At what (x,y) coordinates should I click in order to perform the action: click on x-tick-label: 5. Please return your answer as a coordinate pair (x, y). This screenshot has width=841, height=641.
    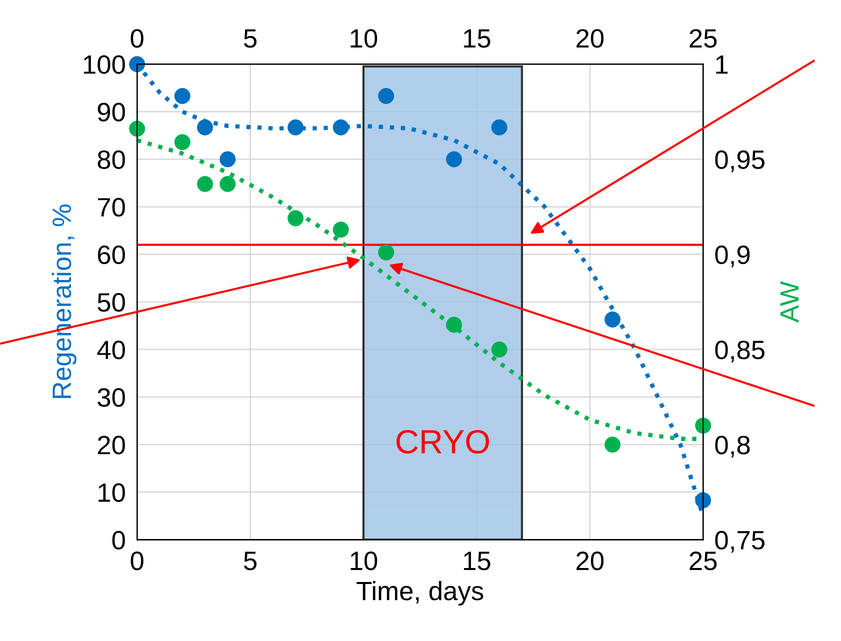
    Looking at the image, I should click on (250, 561).